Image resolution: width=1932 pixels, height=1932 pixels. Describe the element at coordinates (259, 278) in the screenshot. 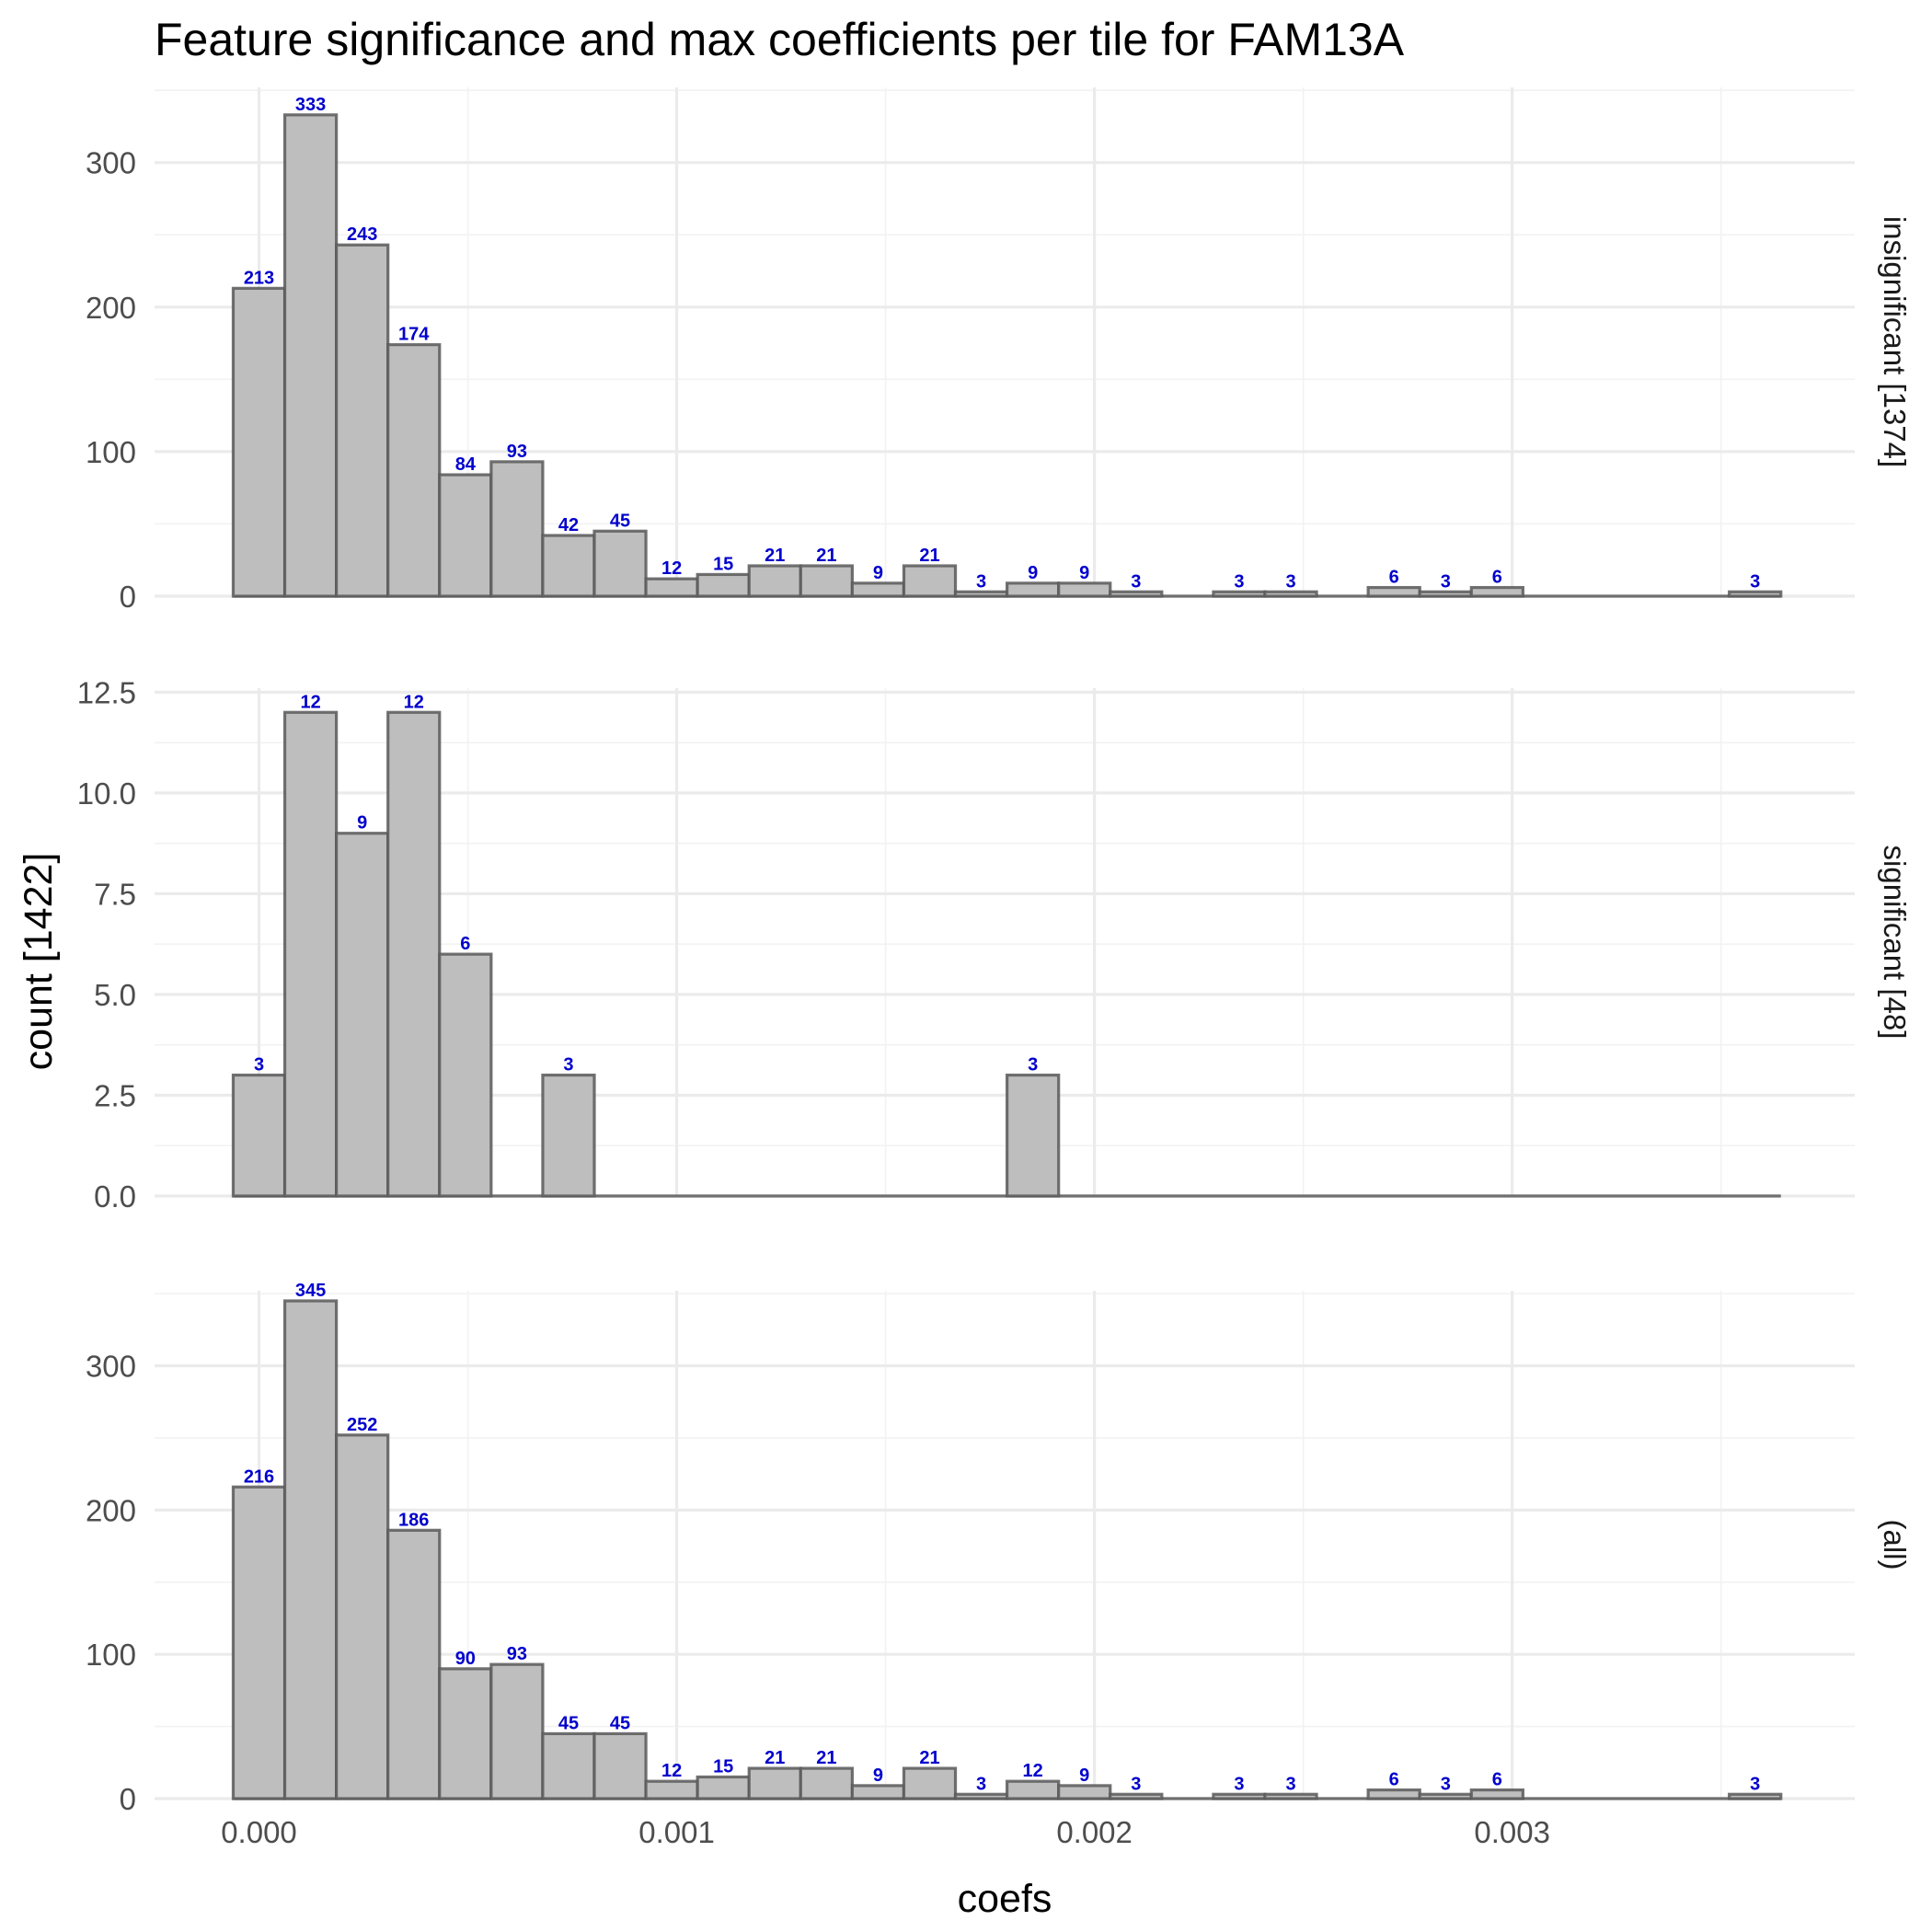

I see `bar-count-label: 213` at that location.